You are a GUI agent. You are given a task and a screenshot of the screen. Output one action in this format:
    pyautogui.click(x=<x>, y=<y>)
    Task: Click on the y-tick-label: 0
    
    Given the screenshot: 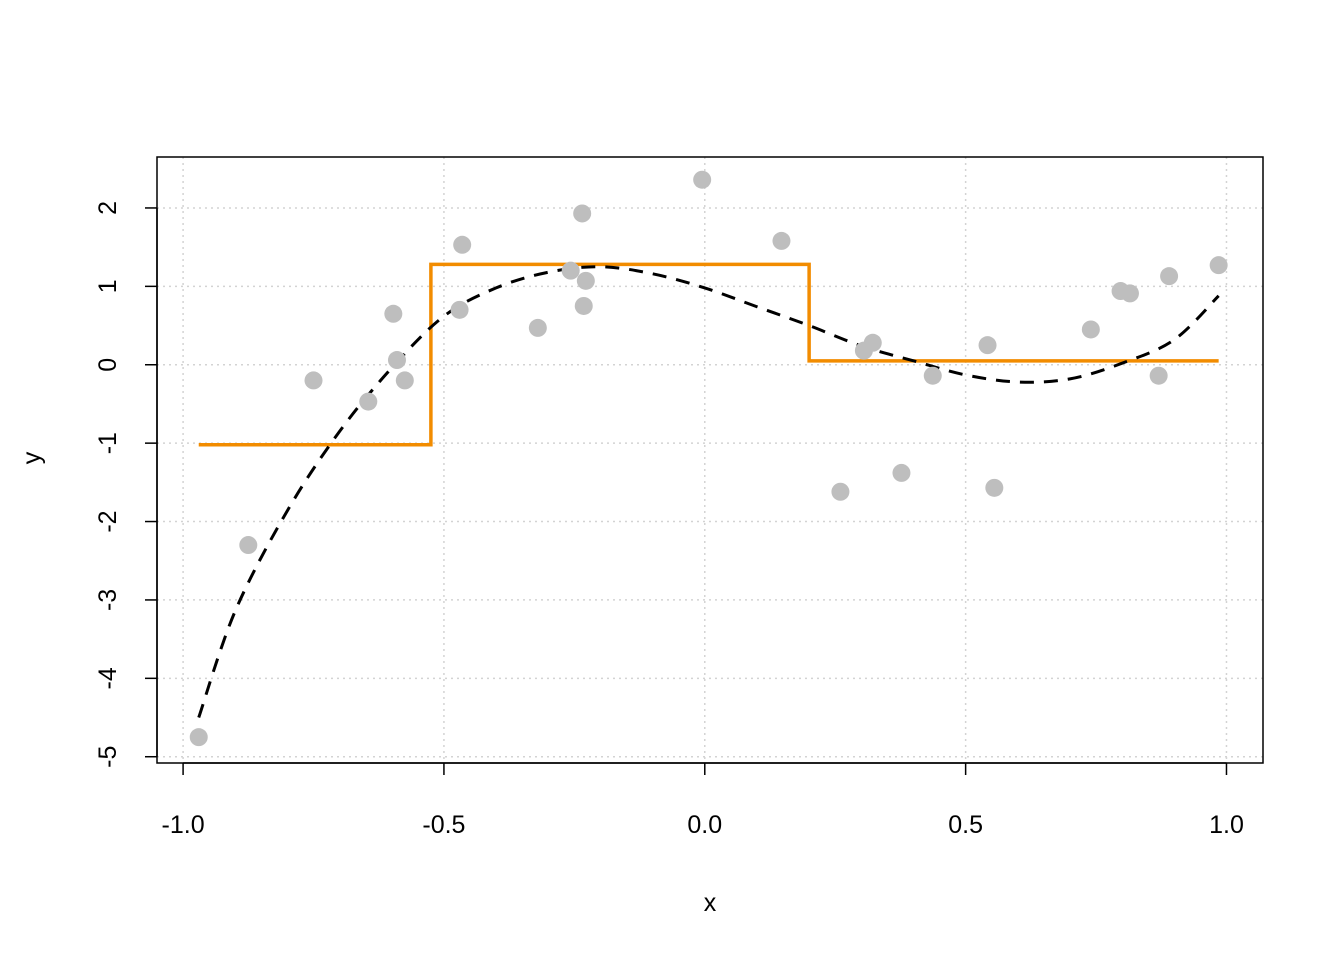 What is the action you would take?
    pyautogui.click(x=108, y=365)
    